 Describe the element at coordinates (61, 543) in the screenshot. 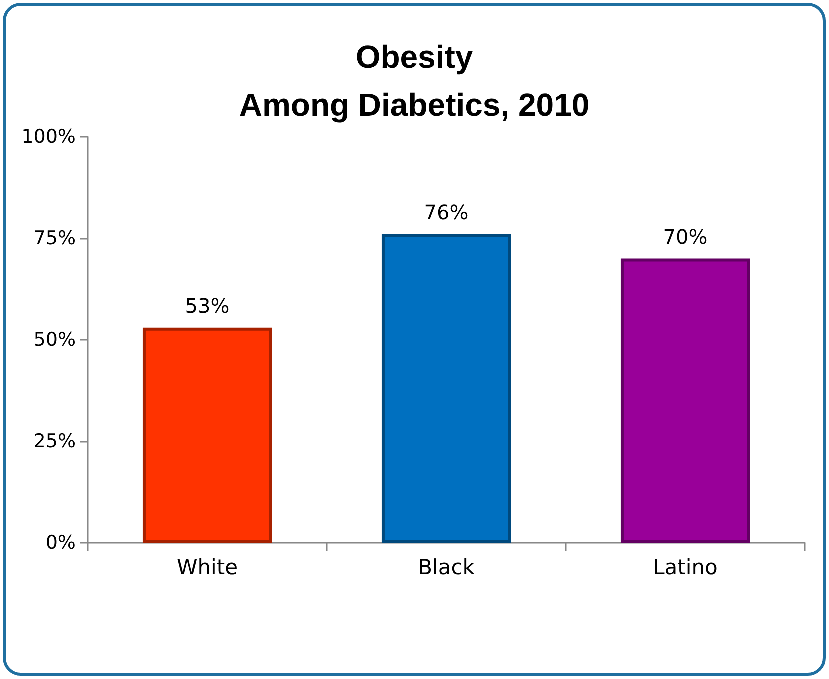

I see `y-tick-label: 0%` at that location.